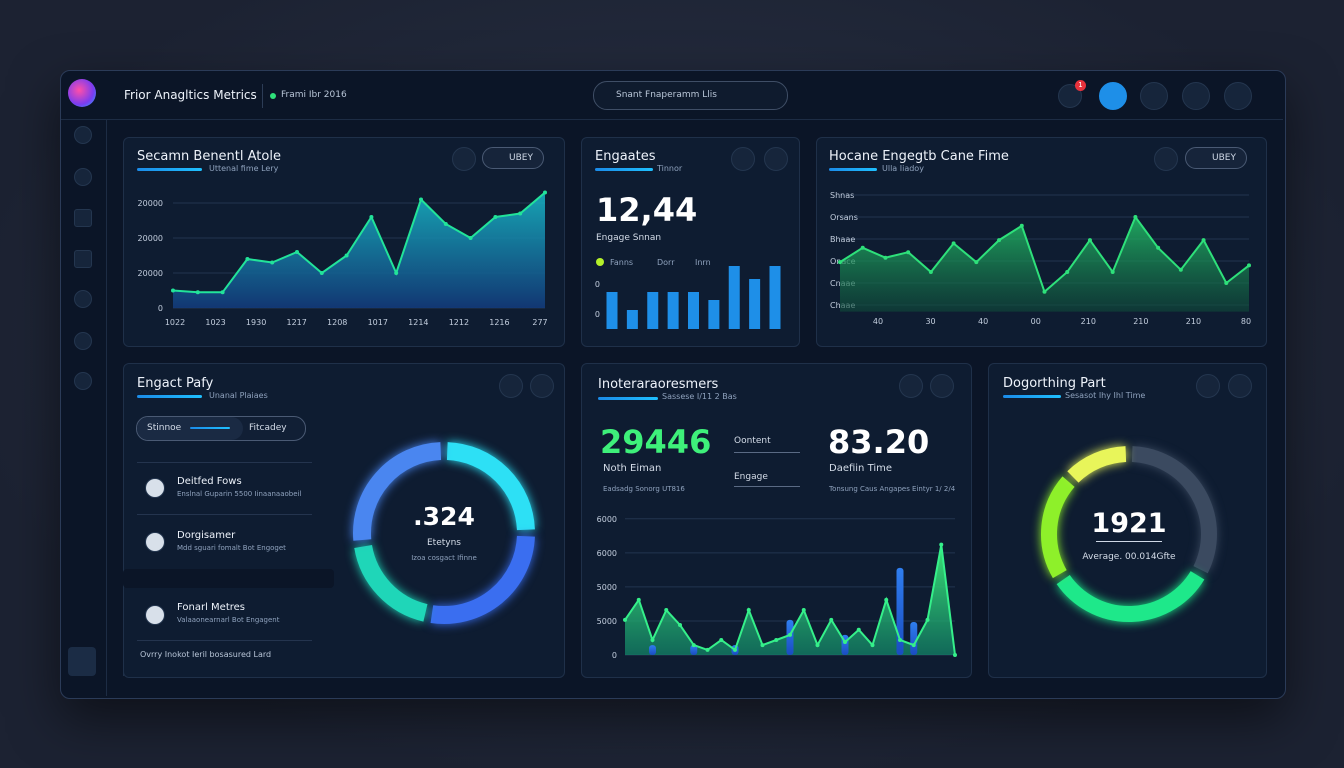 This screenshot has height=768, width=1344. I want to click on metric-label: Noth Eiman, so click(632, 468).